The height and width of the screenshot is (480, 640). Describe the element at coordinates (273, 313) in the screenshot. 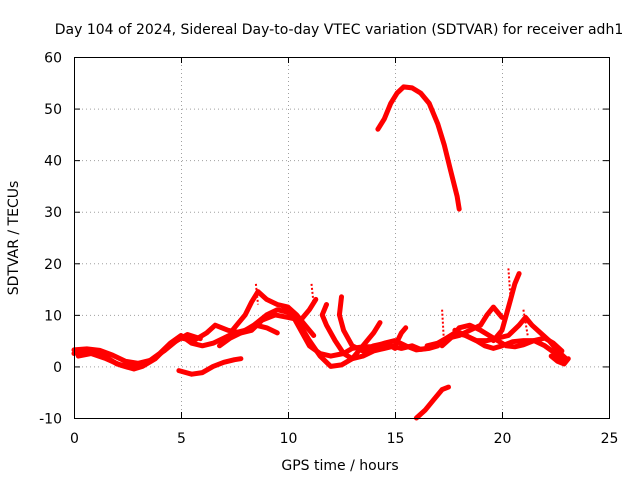

I see `series-arc-e` at that location.